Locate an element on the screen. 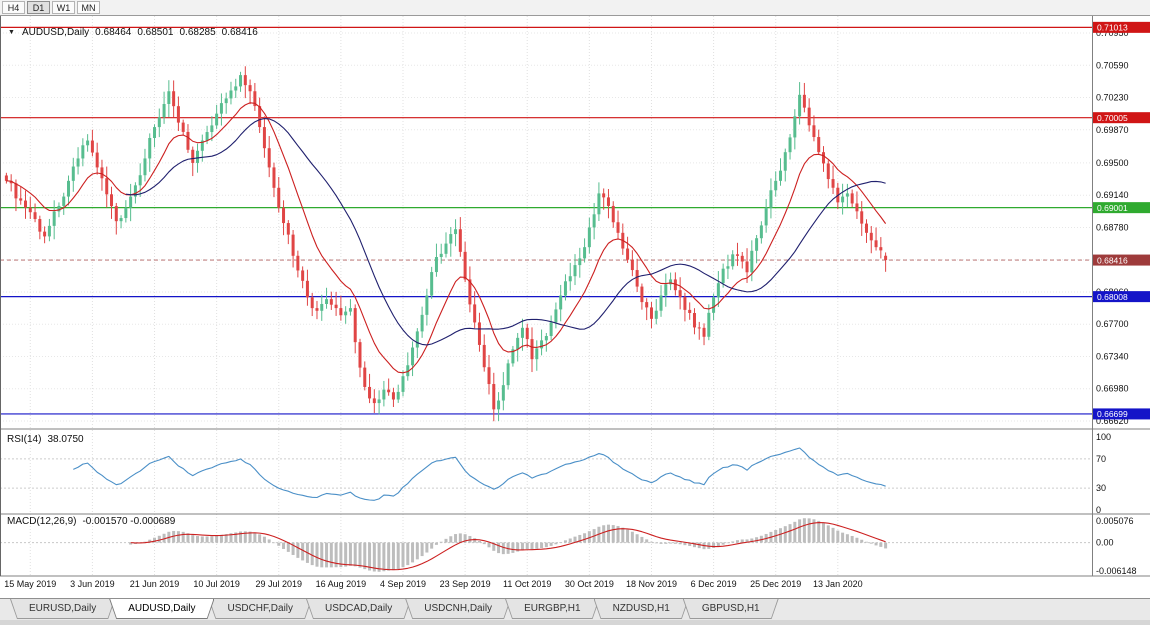 The height and width of the screenshot is (625, 1150). tab-label: NZDUSD,H1 is located at coordinates (641, 608).